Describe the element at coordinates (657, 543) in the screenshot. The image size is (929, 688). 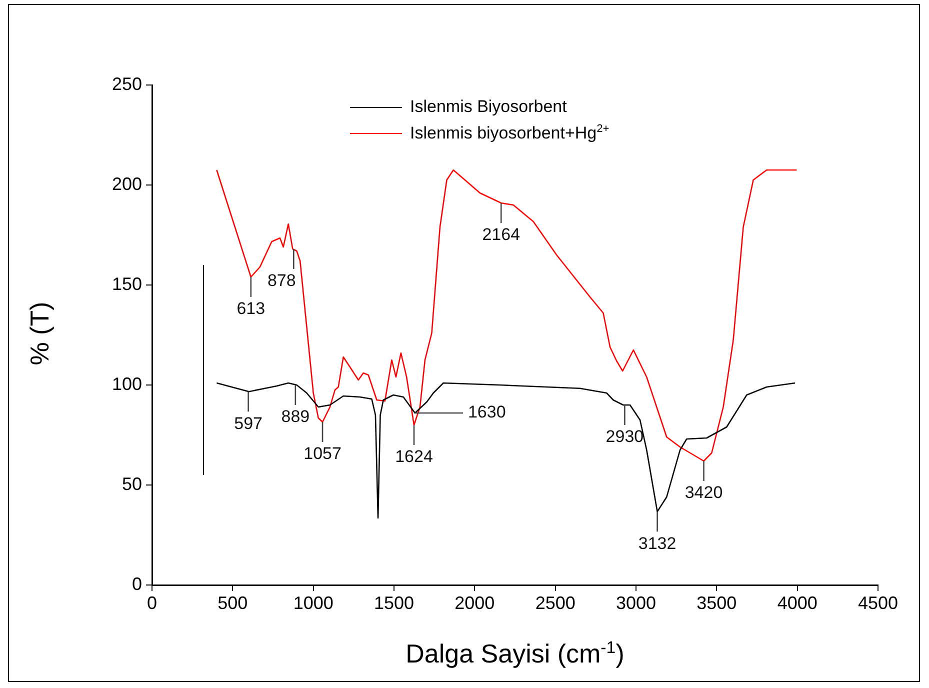
I see `annotation: 3132` at that location.